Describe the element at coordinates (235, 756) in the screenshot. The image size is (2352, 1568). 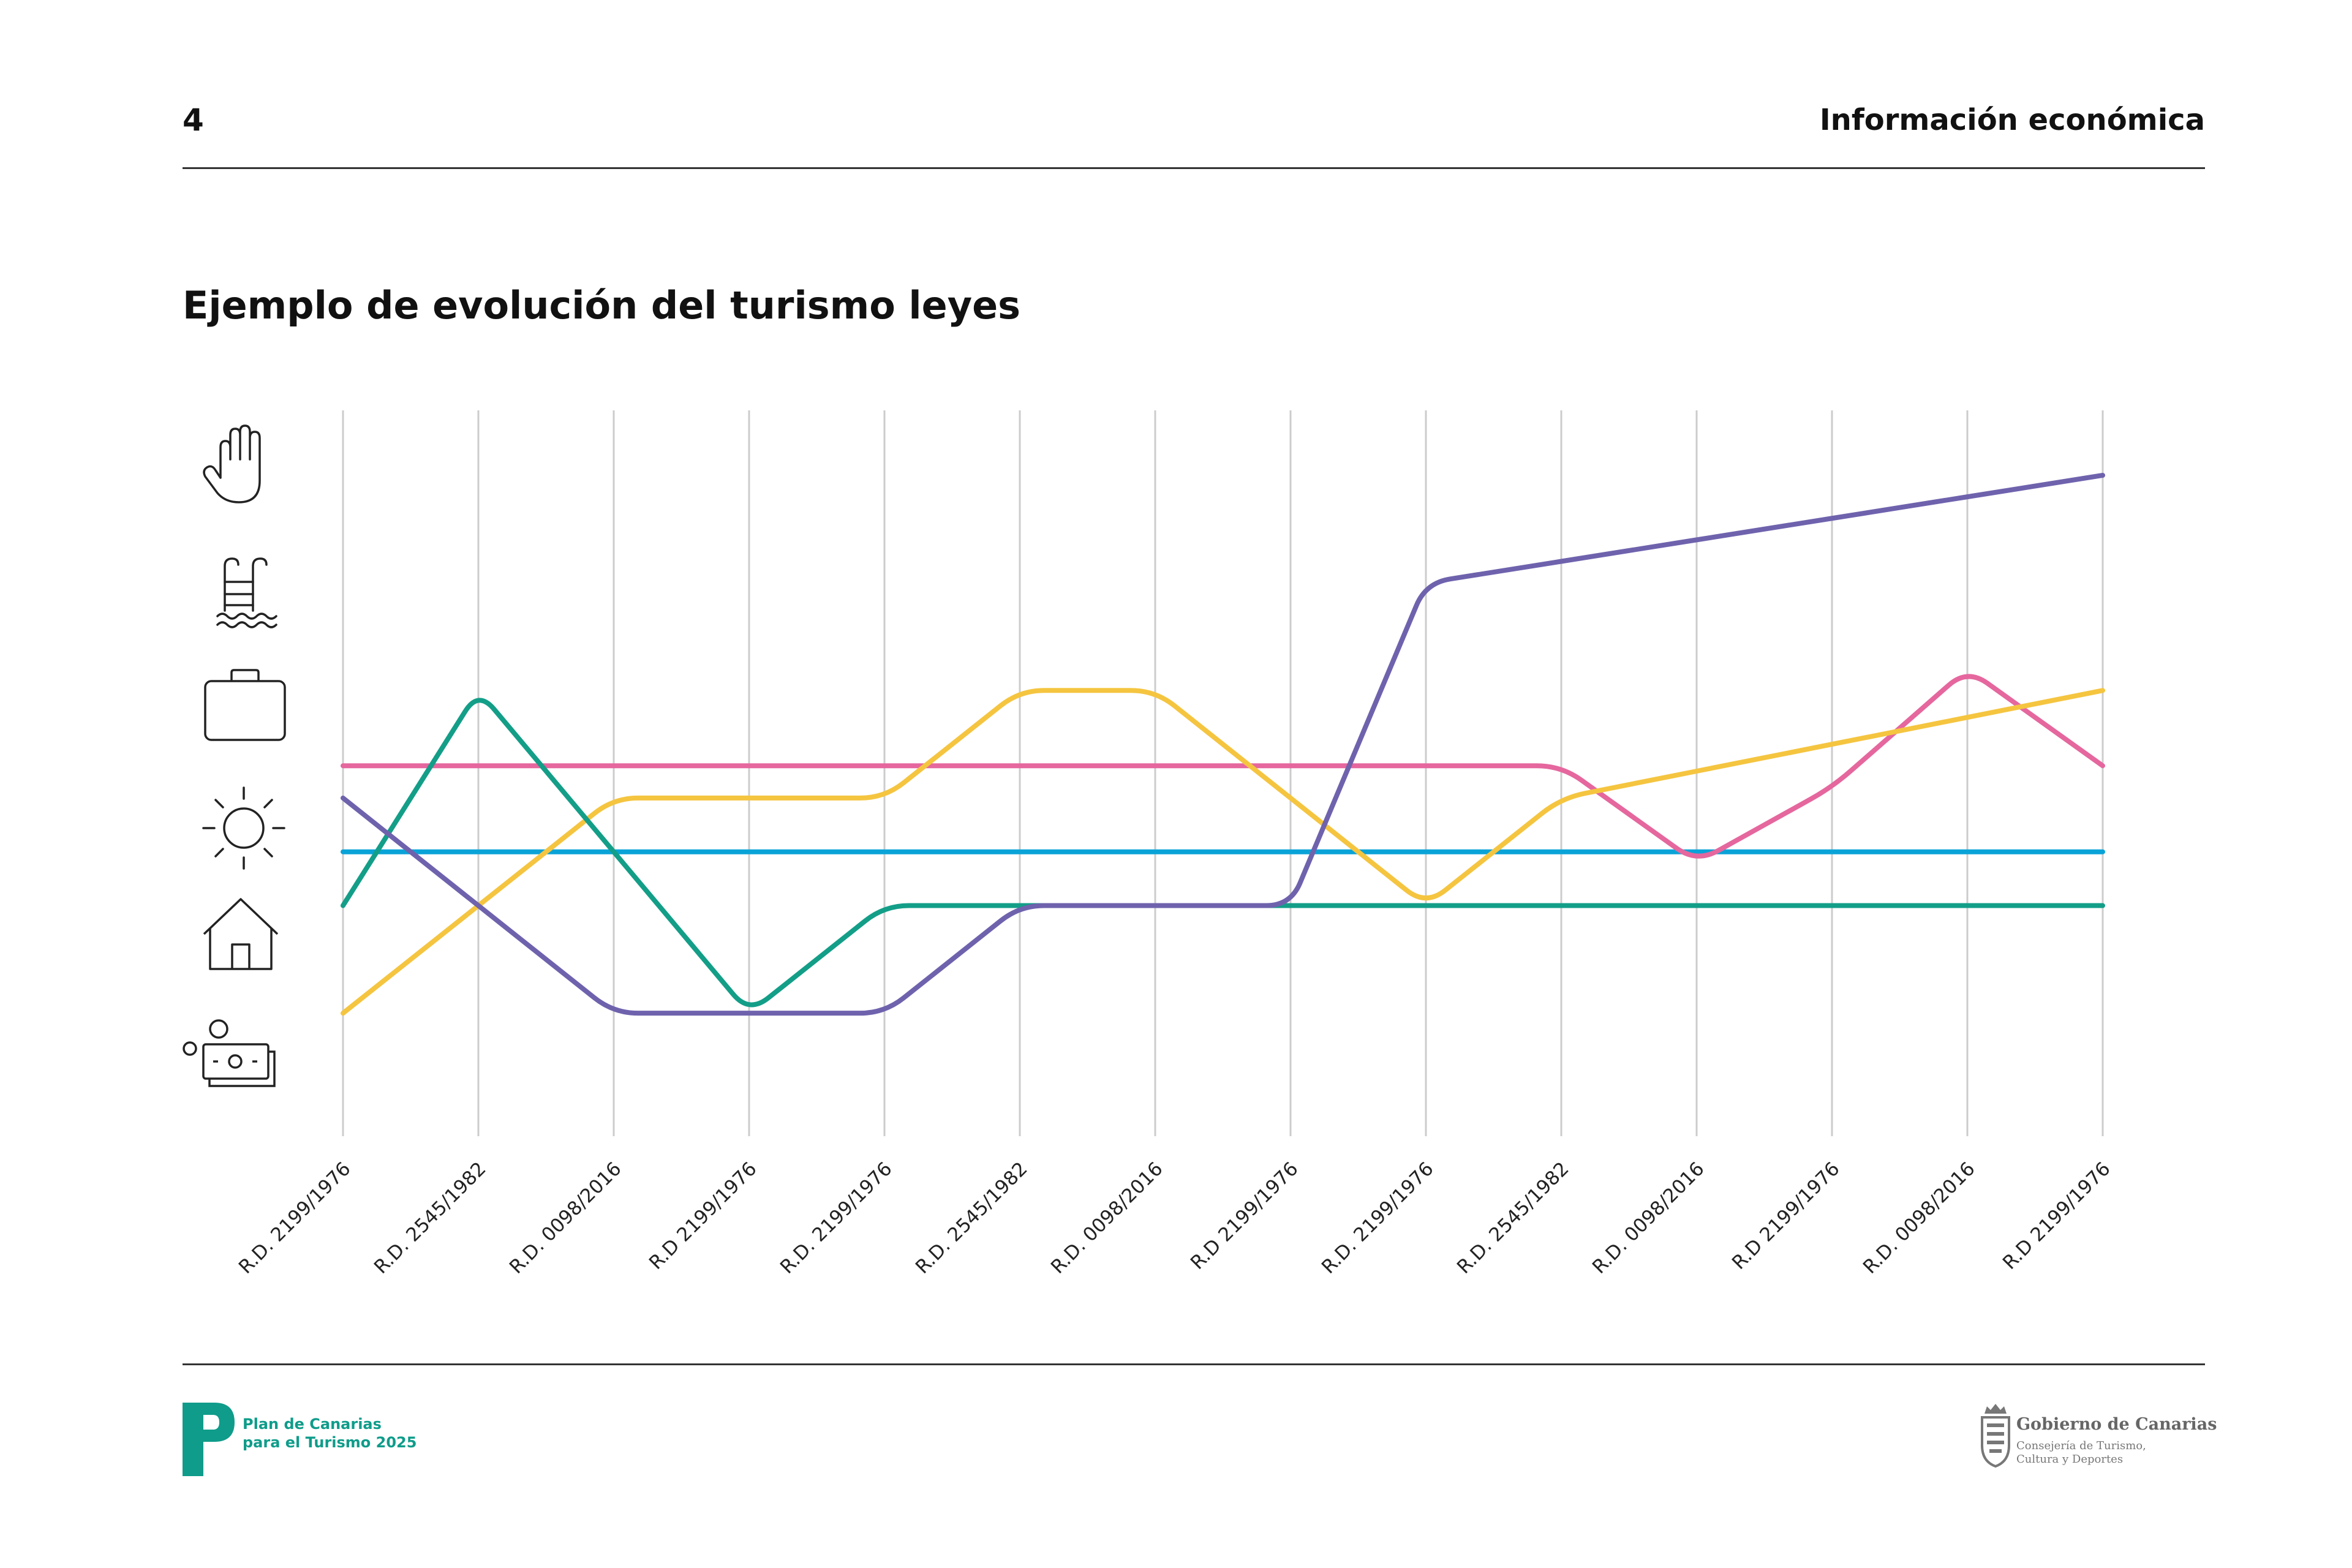
I see `y-axis-icons` at that location.